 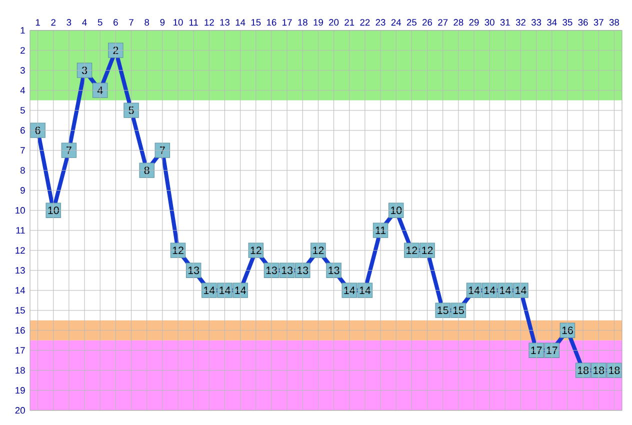 What do you see at coordinates (116, 22) in the screenshot?
I see `x-tick-label: 6` at bounding box center [116, 22].